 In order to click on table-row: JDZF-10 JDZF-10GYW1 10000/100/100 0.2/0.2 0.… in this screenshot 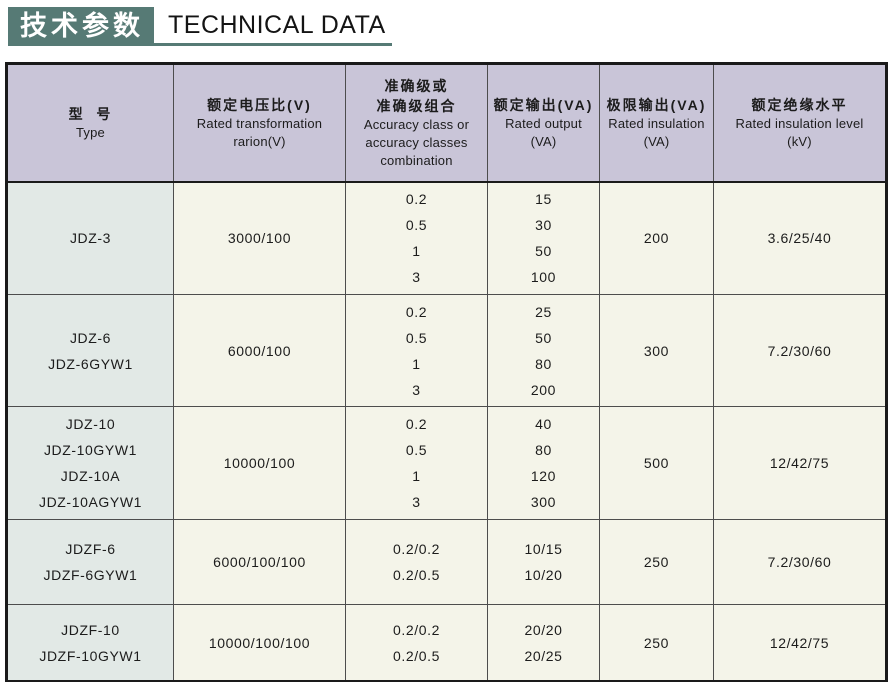, I will do `click(446, 643)`.